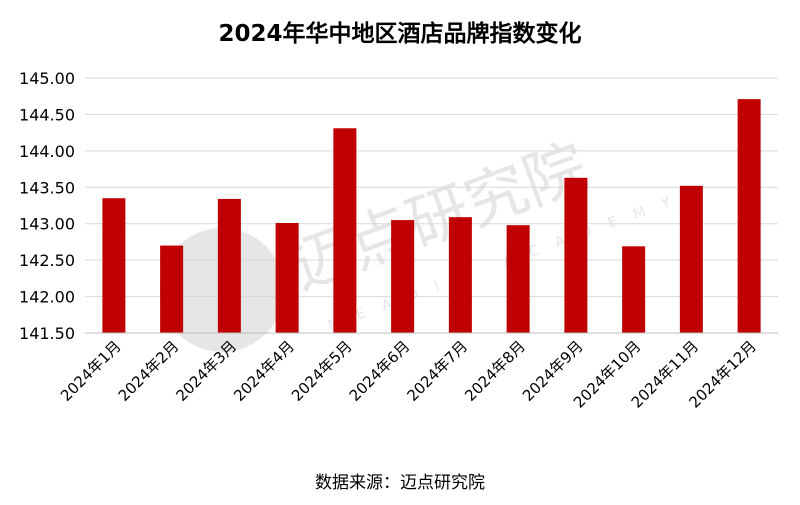 This screenshot has width=800, height=505. Describe the element at coordinates (47, 224) in the screenshot. I see `y-tick-label: 143.00` at that location.